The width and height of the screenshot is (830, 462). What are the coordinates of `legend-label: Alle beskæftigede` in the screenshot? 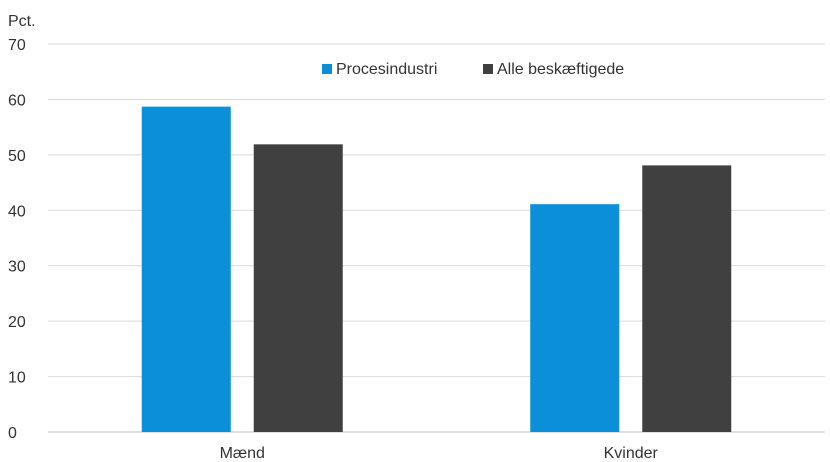 It's located at (560, 69).